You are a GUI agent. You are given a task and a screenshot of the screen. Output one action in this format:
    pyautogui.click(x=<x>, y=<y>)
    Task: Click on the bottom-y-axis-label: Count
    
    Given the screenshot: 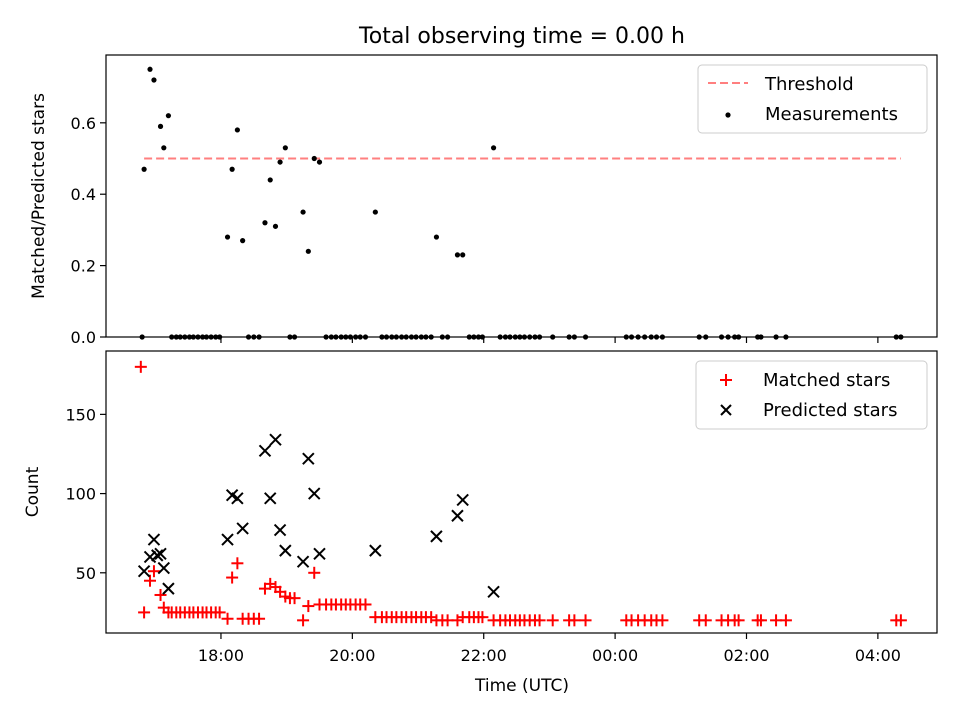 What is the action you would take?
    pyautogui.click(x=33, y=491)
    